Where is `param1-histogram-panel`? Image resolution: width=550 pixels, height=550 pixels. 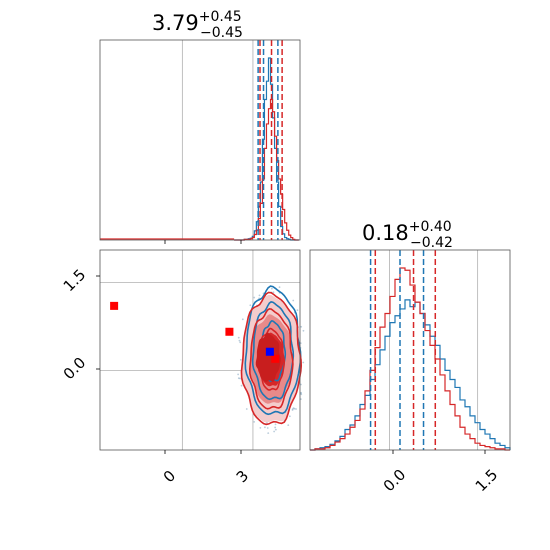 param1-histogram-panel is located at coordinates (200, 140).